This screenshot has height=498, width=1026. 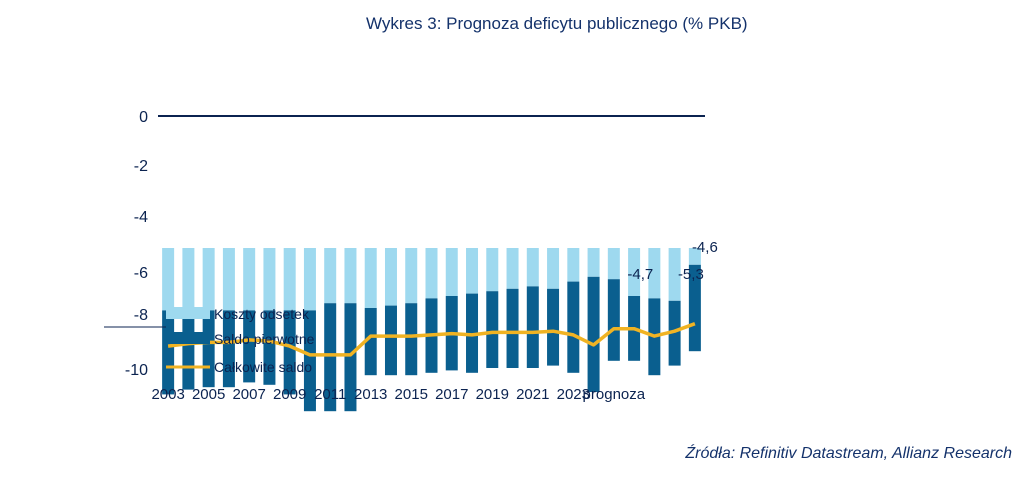 I want to click on bar-interest-2019, so click(x=492, y=270).